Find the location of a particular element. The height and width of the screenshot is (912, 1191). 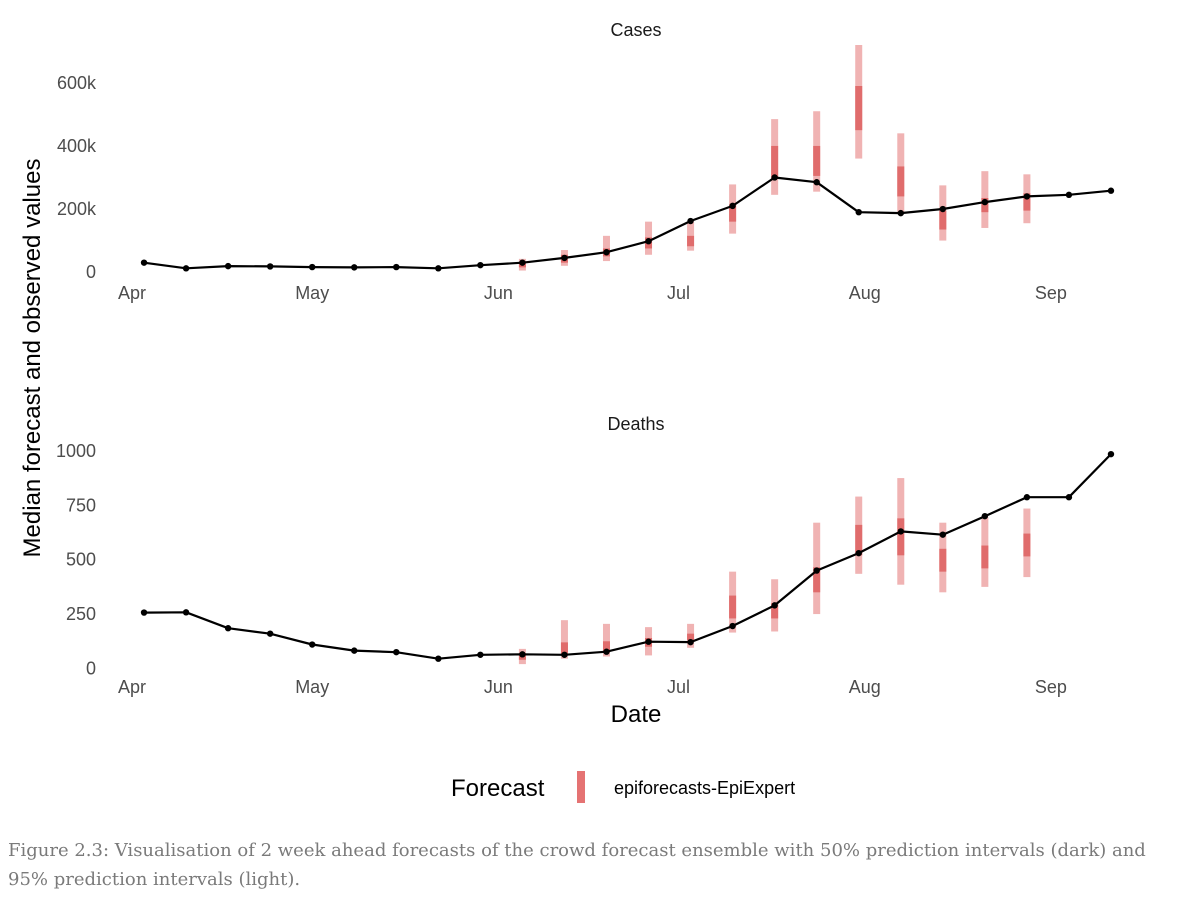

y-tick-label: 250 is located at coordinates (81, 614).